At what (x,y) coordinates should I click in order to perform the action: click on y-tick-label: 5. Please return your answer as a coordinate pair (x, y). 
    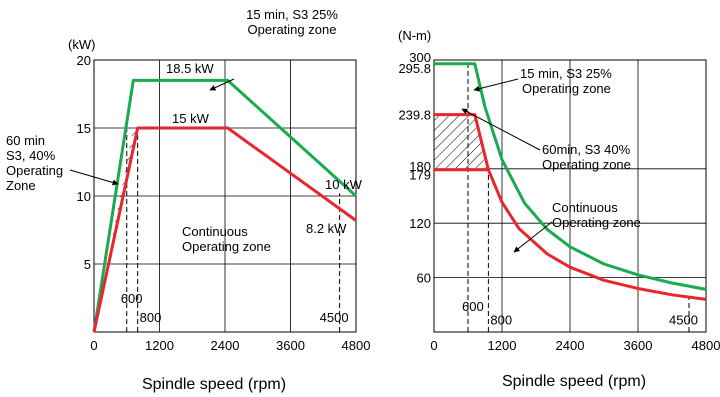
    Looking at the image, I should click on (87, 264).